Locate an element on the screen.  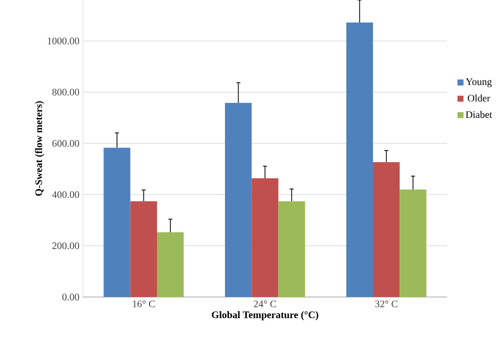
y-axis-title: Q-Sweat (flow meters) is located at coordinates (39, 148).